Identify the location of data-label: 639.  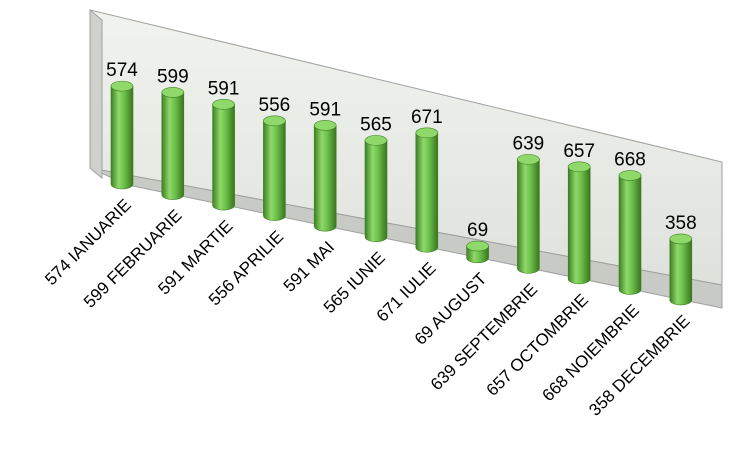
(529, 143).